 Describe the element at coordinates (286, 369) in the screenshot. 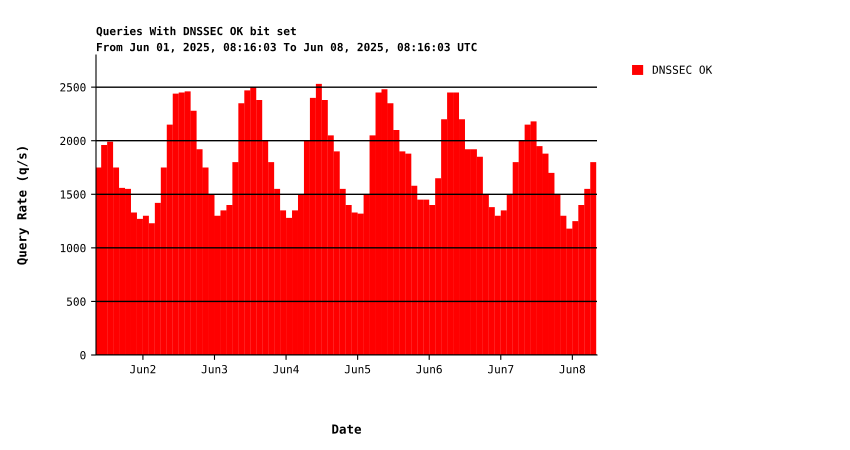

I see `x-tick-label: Jun4` at that location.